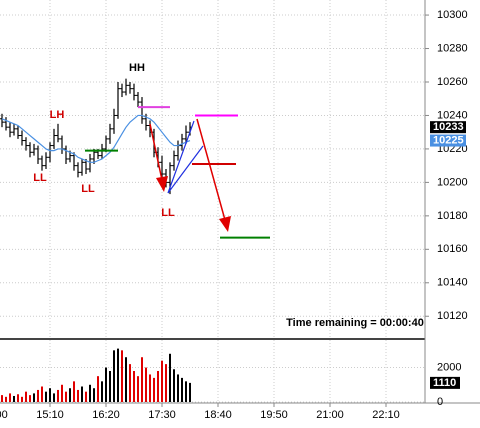 This screenshot has width=480, height=428. I want to click on y-tick-label: 2000, so click(449, 367).